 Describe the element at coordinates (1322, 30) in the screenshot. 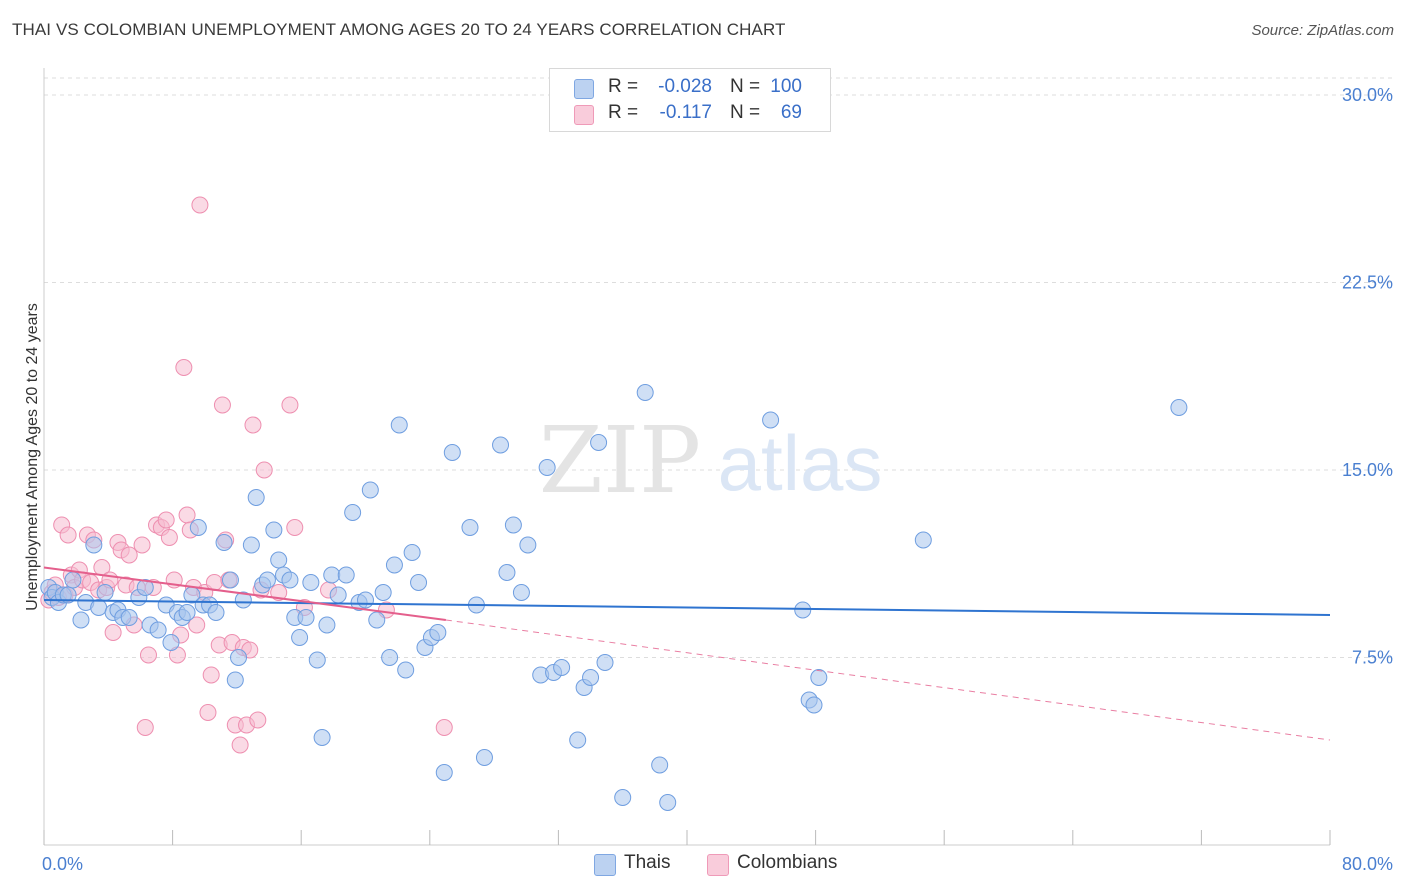

I see `source-label: Source: ZipAtlas.com` at that location.